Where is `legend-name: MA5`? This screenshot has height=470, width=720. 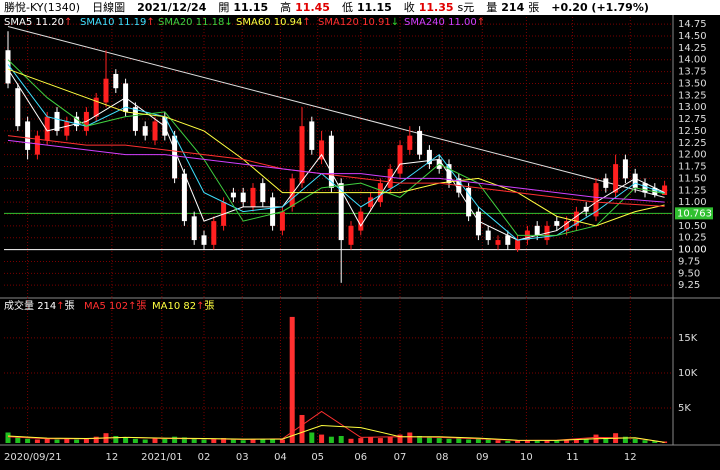 legend-name: MA5 is located at coordinates (95, 306).